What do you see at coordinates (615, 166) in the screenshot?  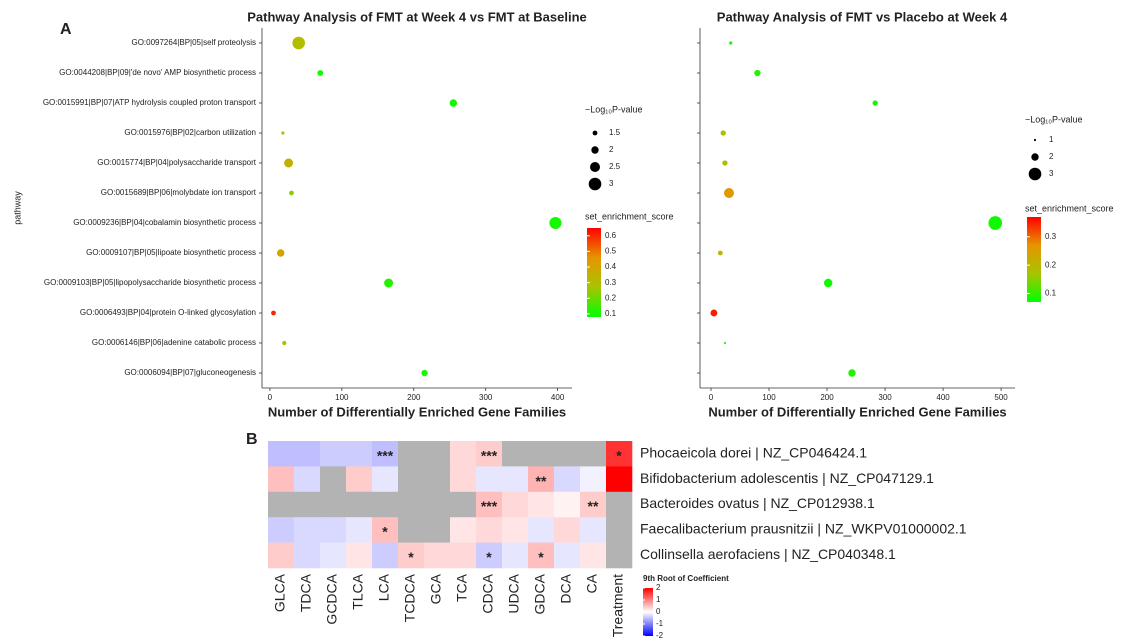 I see `size-legend-label: 2.5` at bounding box center [615, 166].